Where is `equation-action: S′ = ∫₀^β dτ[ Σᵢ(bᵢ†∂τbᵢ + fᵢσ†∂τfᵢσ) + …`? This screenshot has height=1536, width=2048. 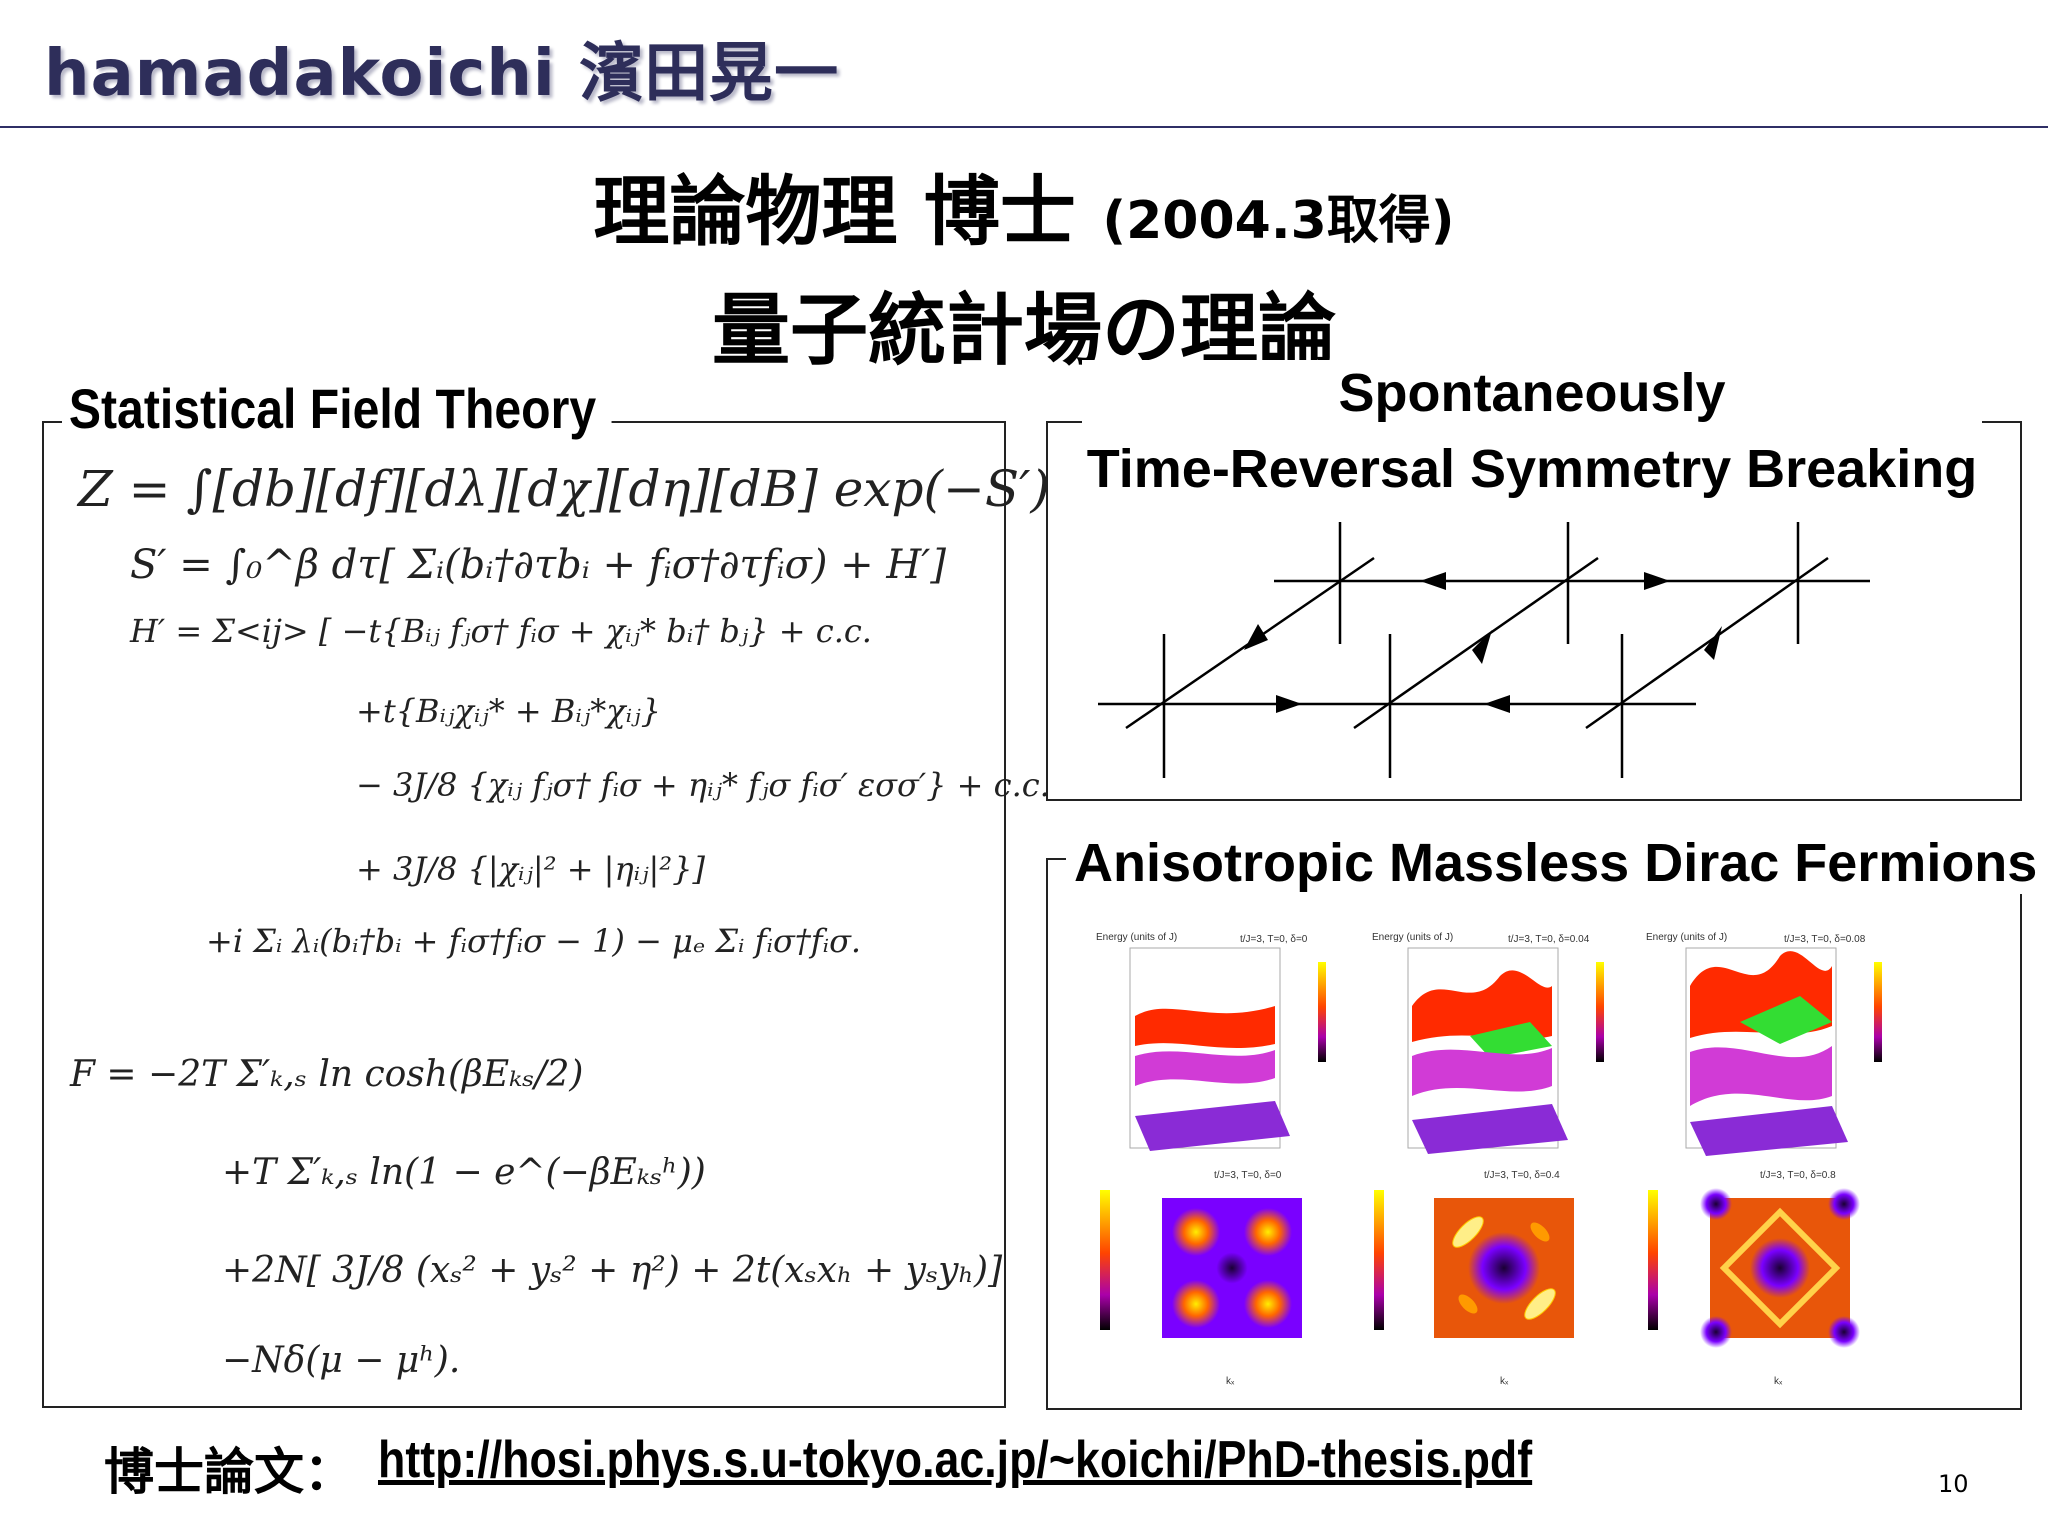
equation-action: S′ = ∫₀^β dτ[ Σᵢ(bᵢ†∂τbᵢ + fᵢσ†∂τfᵢσ) + … is located at coordinates (538, 565).